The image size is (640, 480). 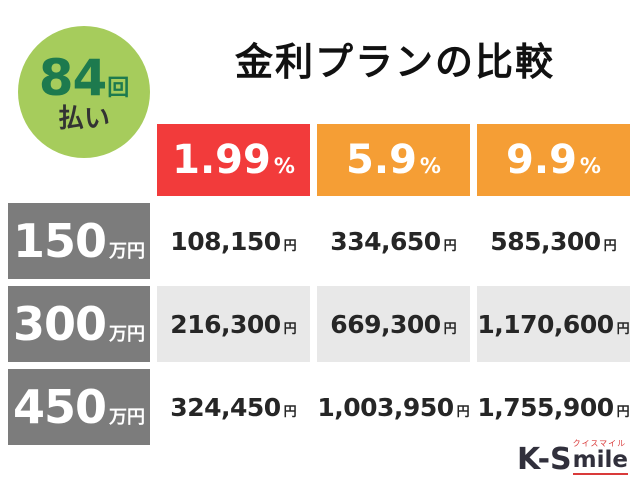 I want to click on price-pair: 334,650 円, so click(x=393, y=241).